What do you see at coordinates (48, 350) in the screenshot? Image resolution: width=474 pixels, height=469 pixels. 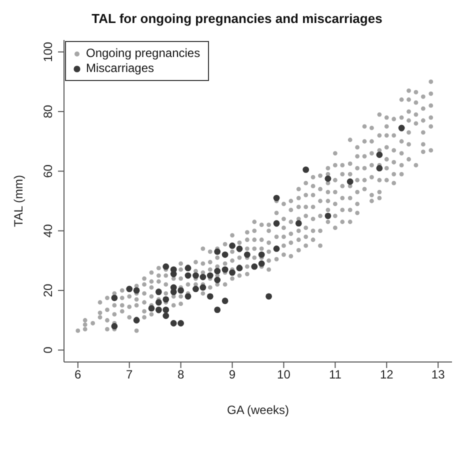 I see `y-tick-label: 0` at bounding box center [48, 350].